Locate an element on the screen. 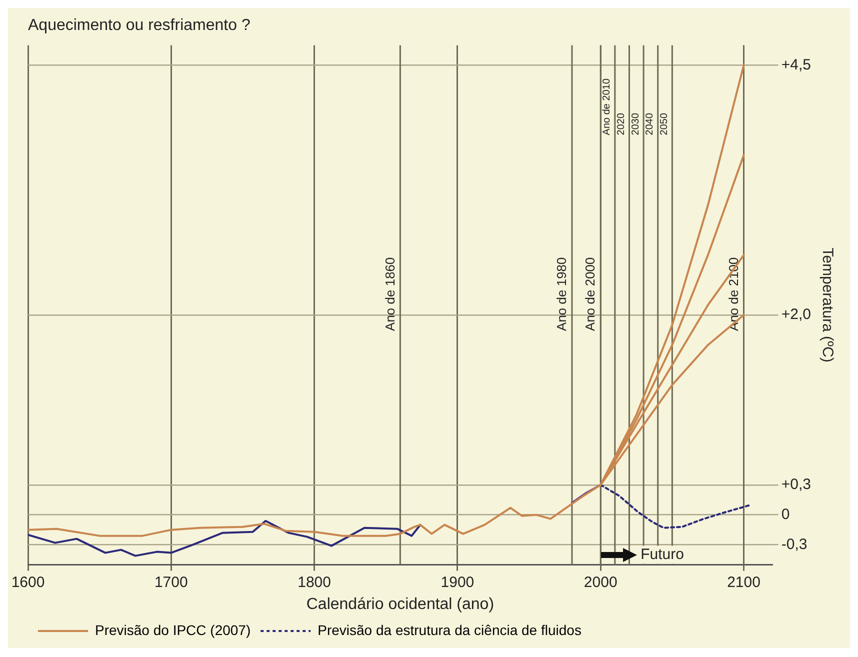 The width and height of the screenshot is (858, 657). ref-line-label: Ano de 2000 is located at coordinates (590, 294).